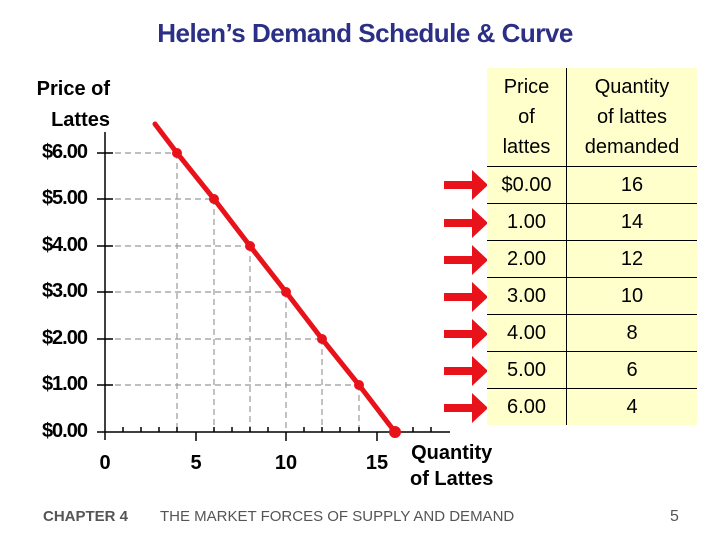 The width and height of the screenshot is (720, 540). What do you see at coordinates (64, 152) in the screenshot?
I see `y-tick-label: $6.00` at bounding box center [64, 152].